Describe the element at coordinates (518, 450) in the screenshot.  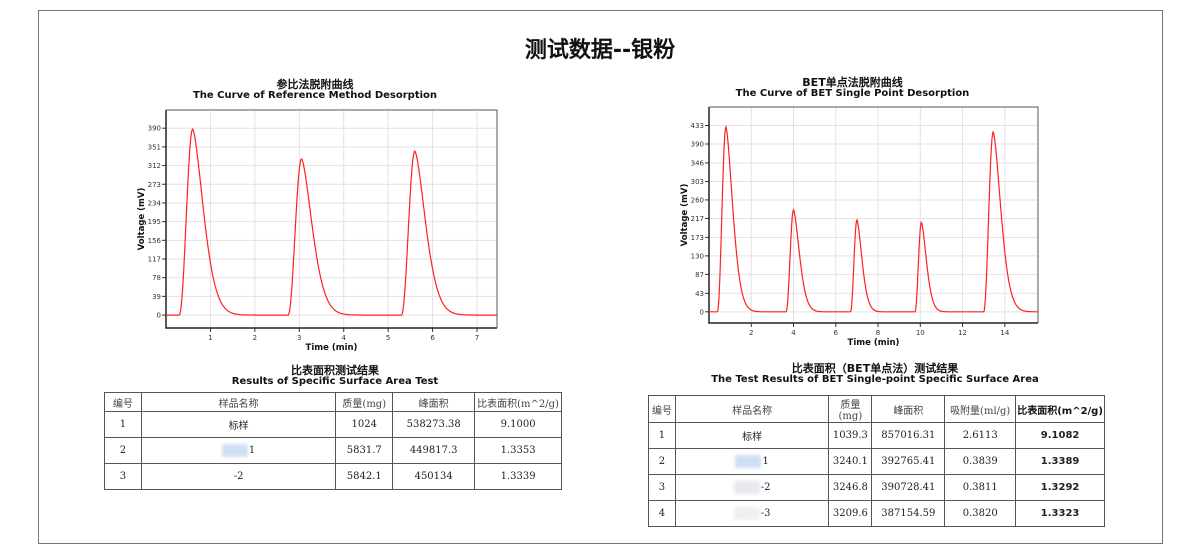
I see `cell-ssa: 1.3353` at that location.